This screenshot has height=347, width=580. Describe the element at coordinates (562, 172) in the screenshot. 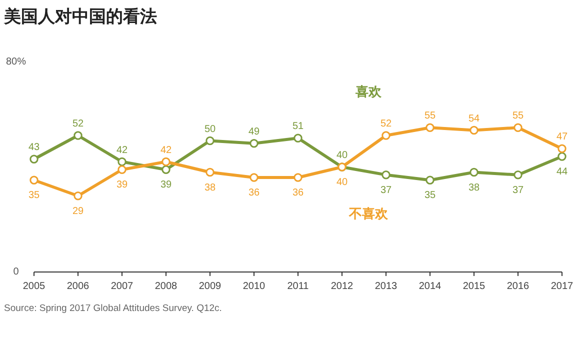

I see `data-label: 44` at that location.